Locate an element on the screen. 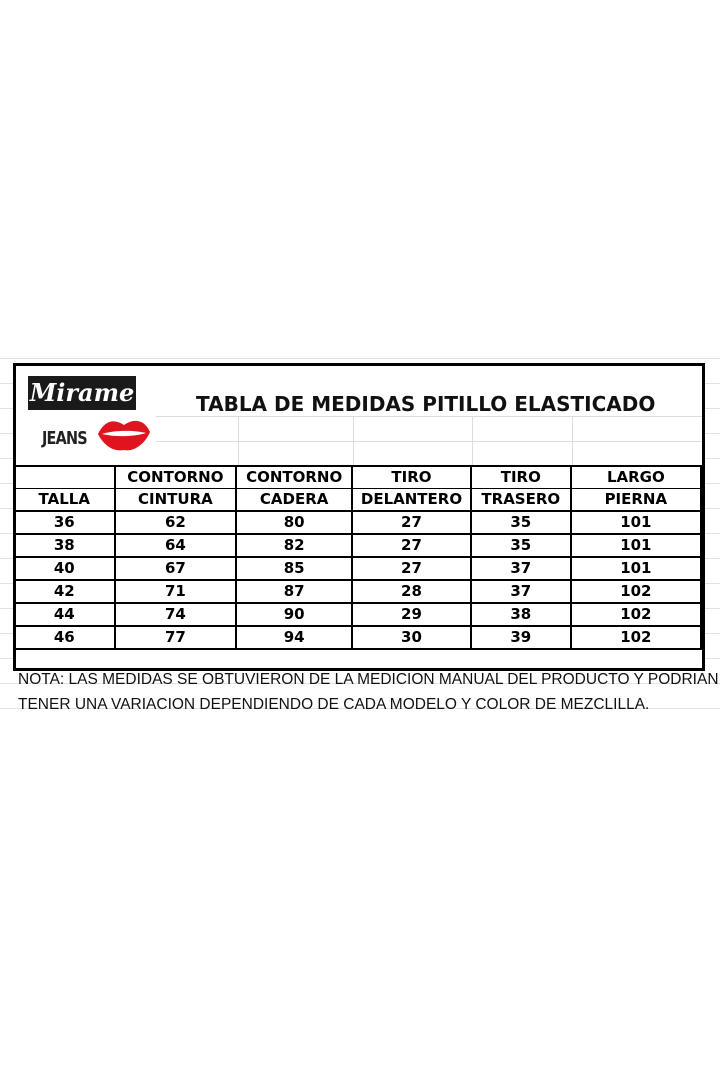 The image size is (720, 1079). brand-logo-jeans: JEANS is located at coordinates (65, 438).